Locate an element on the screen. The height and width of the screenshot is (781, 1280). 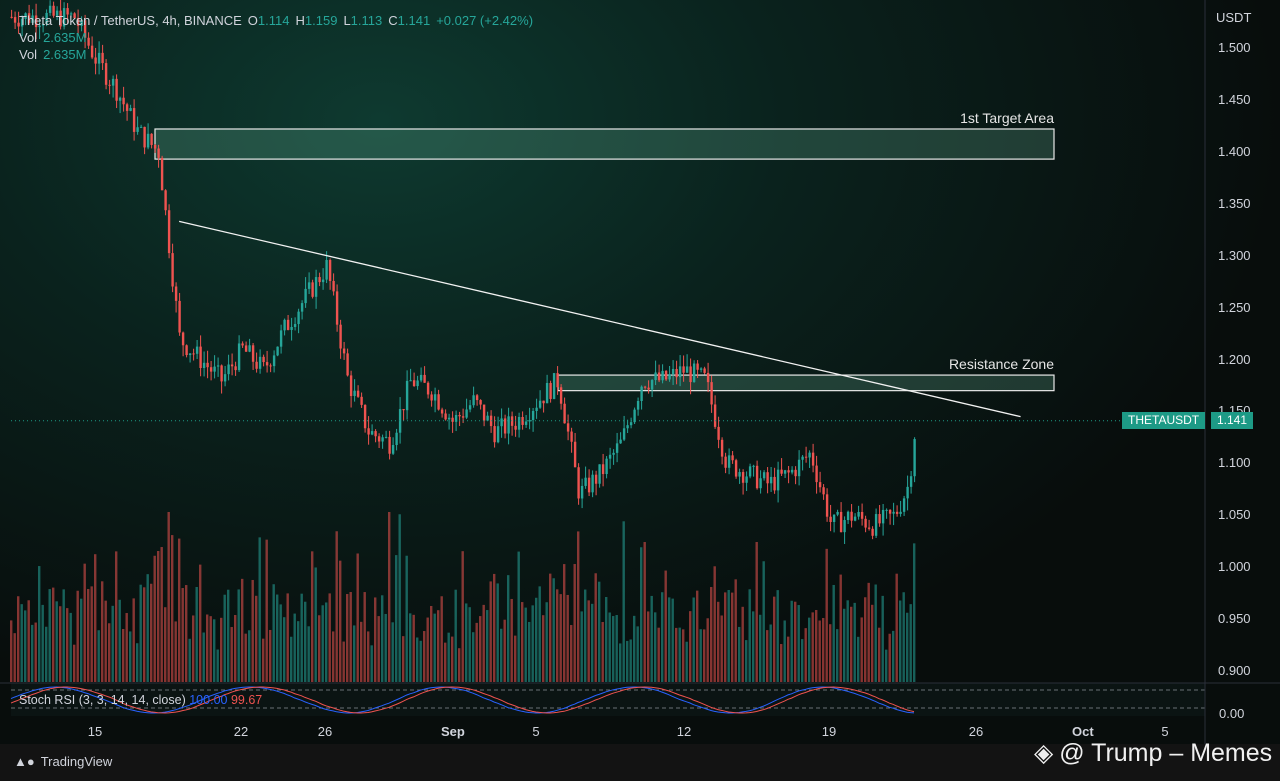
price-tick-label: 0.900 is located at coordinates (1234, 670).